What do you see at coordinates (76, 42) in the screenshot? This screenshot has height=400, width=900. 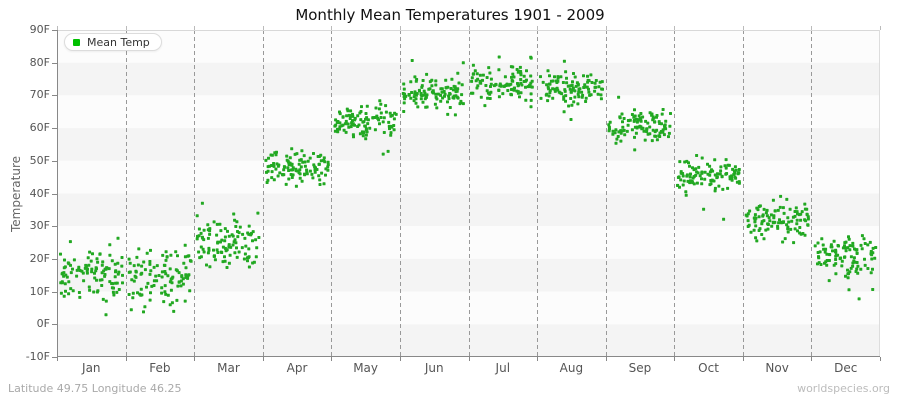 I see `legend-swatch-icon` at bounding box center [76, 42].